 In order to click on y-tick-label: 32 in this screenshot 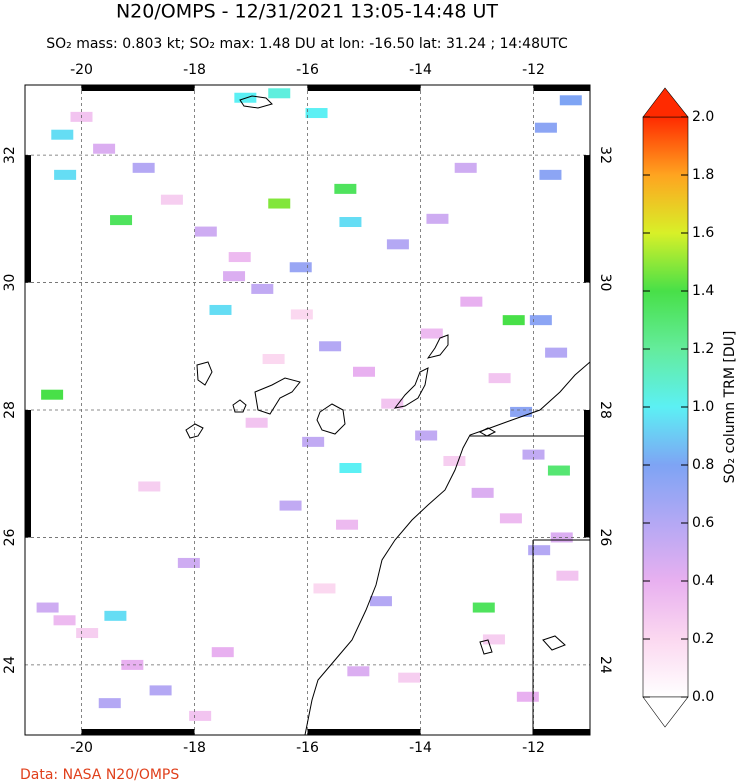, I will do `click(605, 155)`.